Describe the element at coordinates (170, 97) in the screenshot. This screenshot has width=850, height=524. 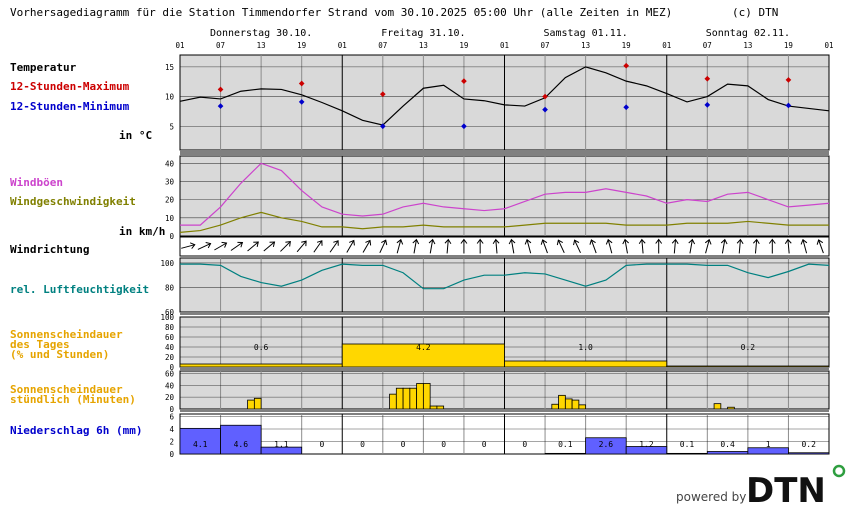
I see `y-tick-temp: 10` at that location.